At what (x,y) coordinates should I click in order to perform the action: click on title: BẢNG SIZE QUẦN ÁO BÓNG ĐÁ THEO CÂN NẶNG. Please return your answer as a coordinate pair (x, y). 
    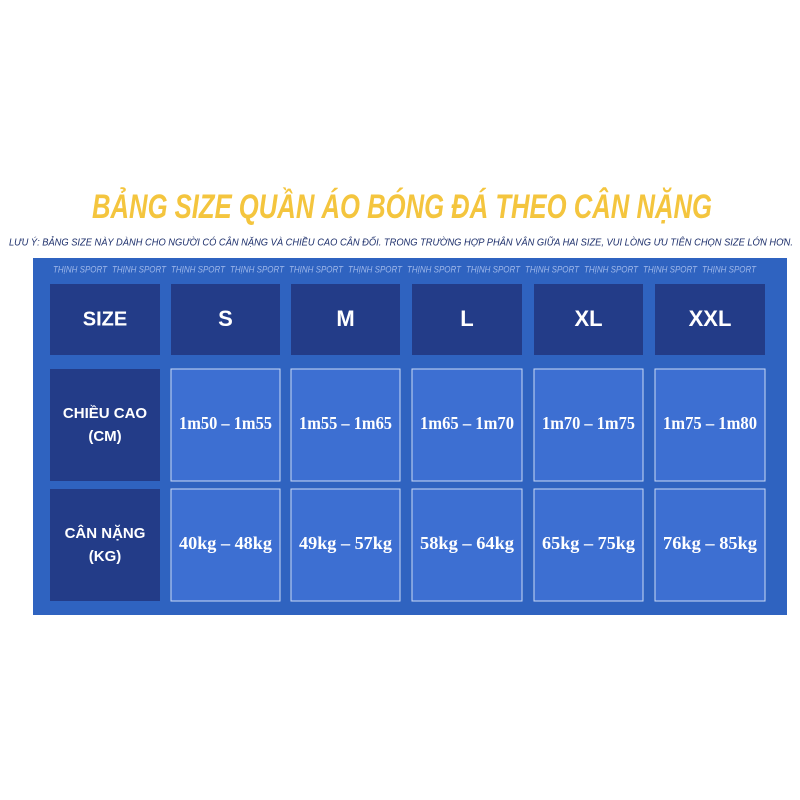
    Looking at the image, I should click on (402, 207).